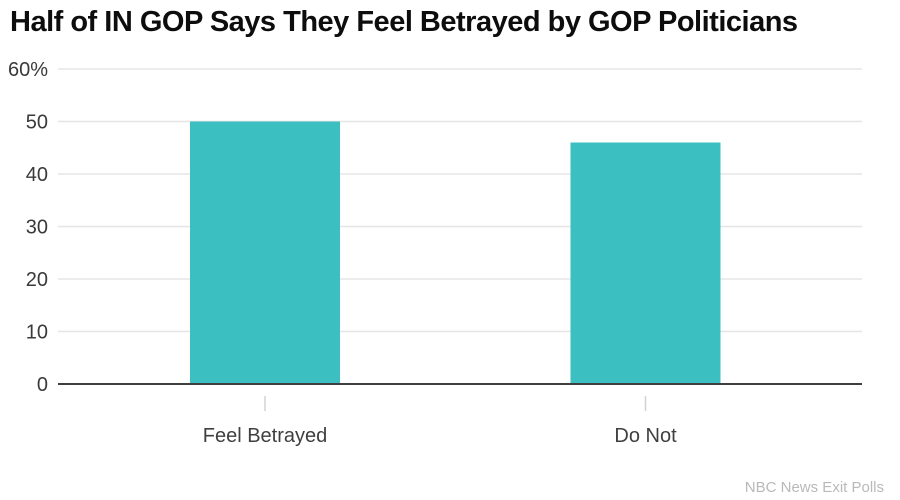  What do you see at coordinates (37, 228) in the screenshot?
I see `y-axis-tick-label-30: 30` at bounding box center [37, 228].